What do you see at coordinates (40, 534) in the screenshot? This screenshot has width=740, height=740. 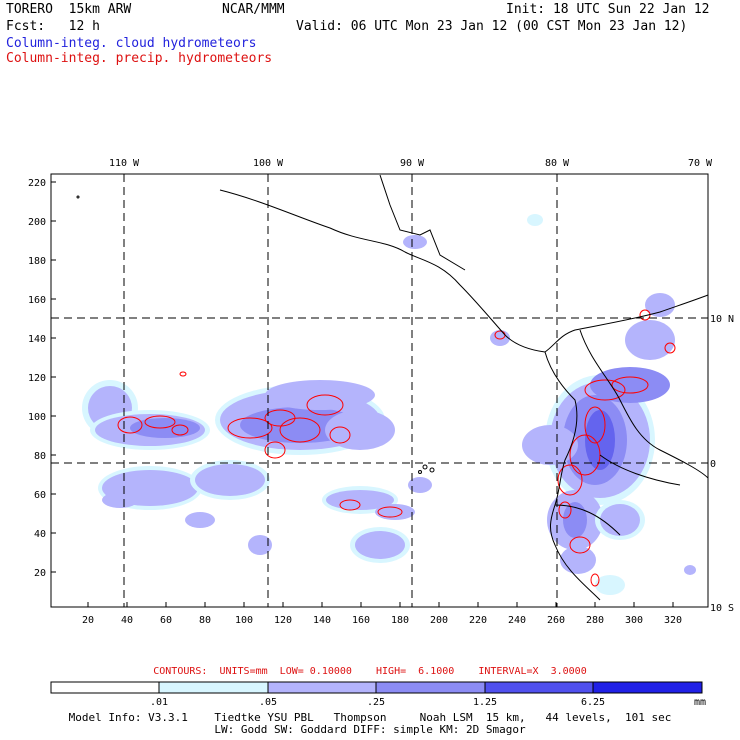 I see `y-tick-label: 40` at bounding box center [40, 534].